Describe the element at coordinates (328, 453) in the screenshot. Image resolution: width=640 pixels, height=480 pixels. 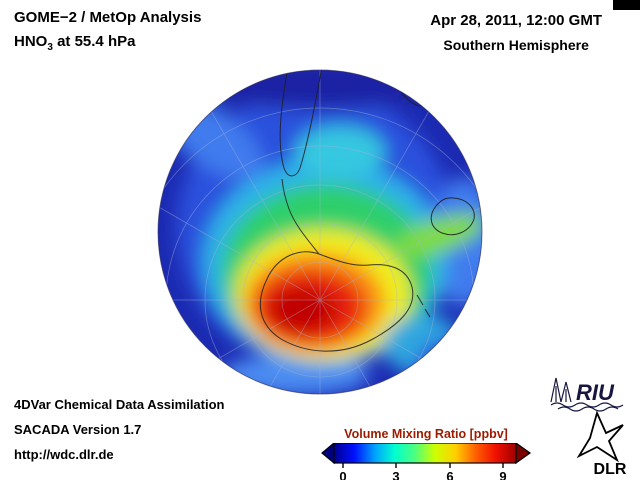
I see `colorbar-left-arrow` at that location.